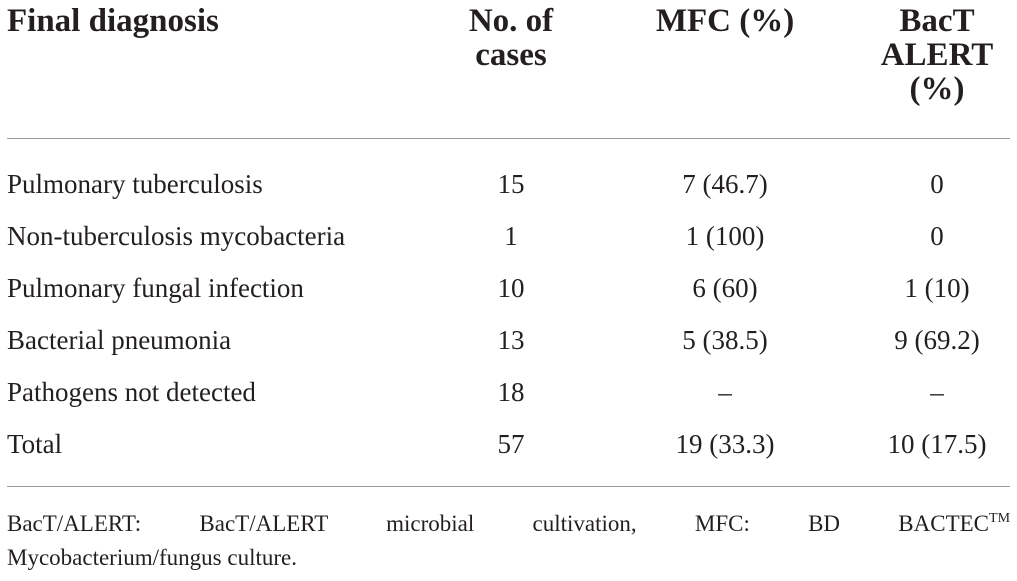  Describe the element at coordinates (722, 523) in the screenshot. I see `footnote-word: MFC:` at that location.